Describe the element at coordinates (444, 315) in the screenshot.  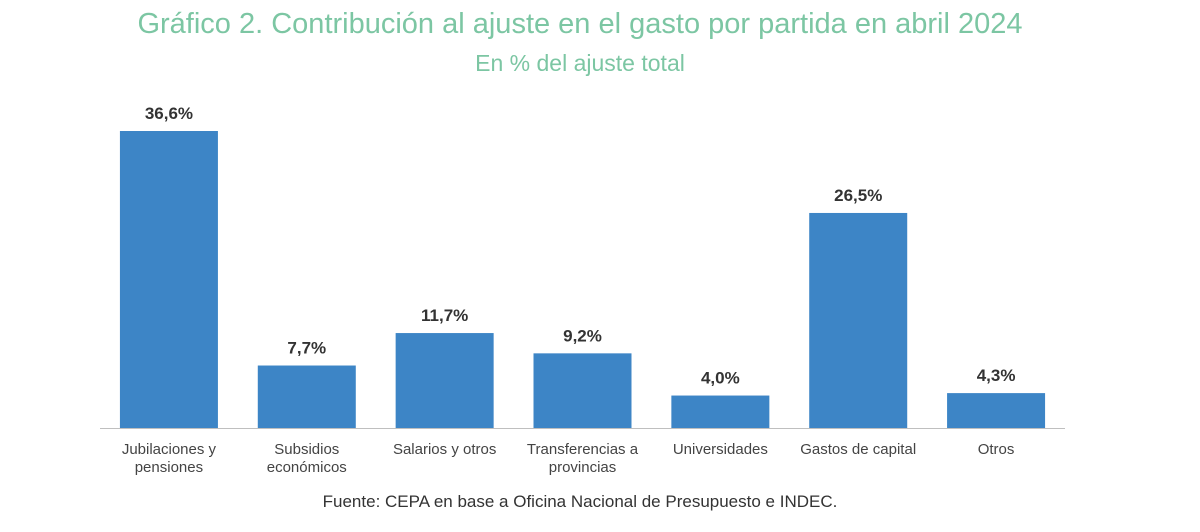
I see `value-label: 11,7%` at that location.